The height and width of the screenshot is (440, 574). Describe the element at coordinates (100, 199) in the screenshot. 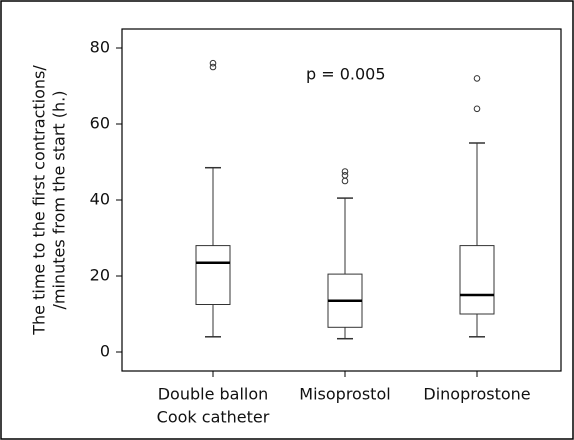

I see `y-tick-label: 40` at that location.